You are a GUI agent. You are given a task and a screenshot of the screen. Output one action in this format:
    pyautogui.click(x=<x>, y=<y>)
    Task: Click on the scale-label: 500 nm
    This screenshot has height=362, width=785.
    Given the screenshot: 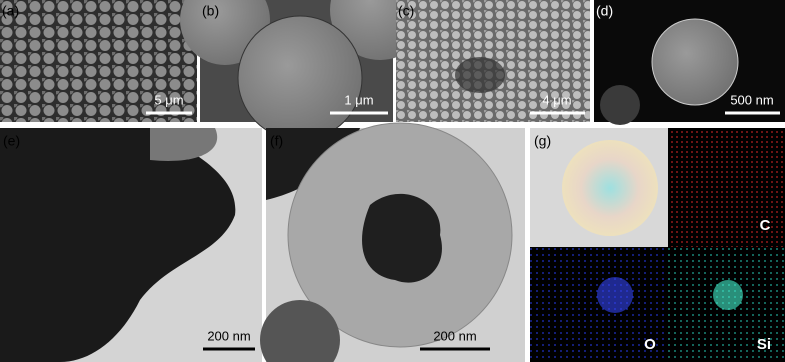 What is the action you would take?
    pyautogui.click(x=751, y=99)
    